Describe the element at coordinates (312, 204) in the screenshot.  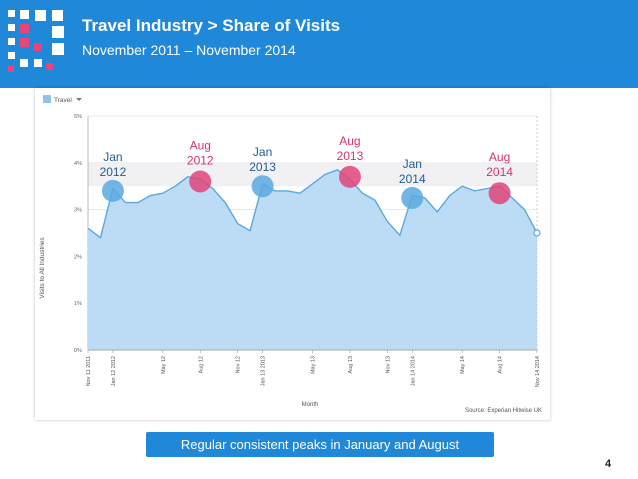
I see `travel-line` at that location.